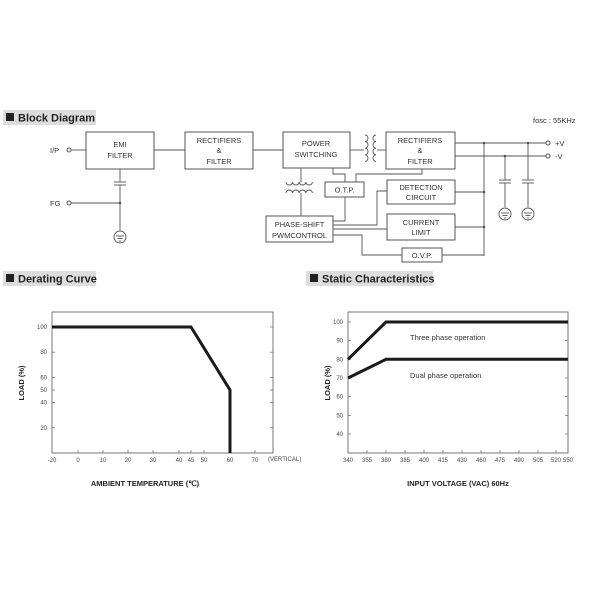 This screenshot has width=600, height=600. Describe the element at coordinates (43, 429) in the screenshot. I see `y-tick-label: 20` at that location.